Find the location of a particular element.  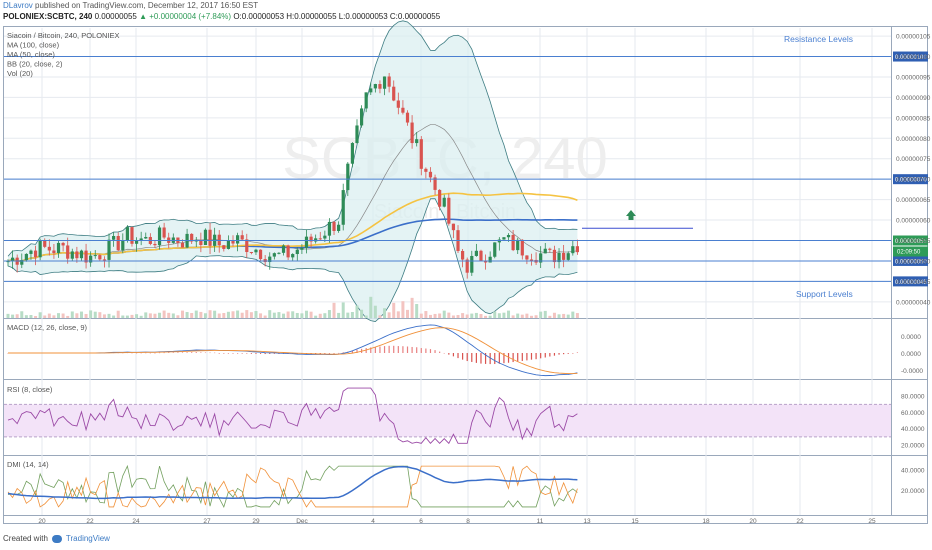

author-link: DLavrov is located at coordinates (18, 5).